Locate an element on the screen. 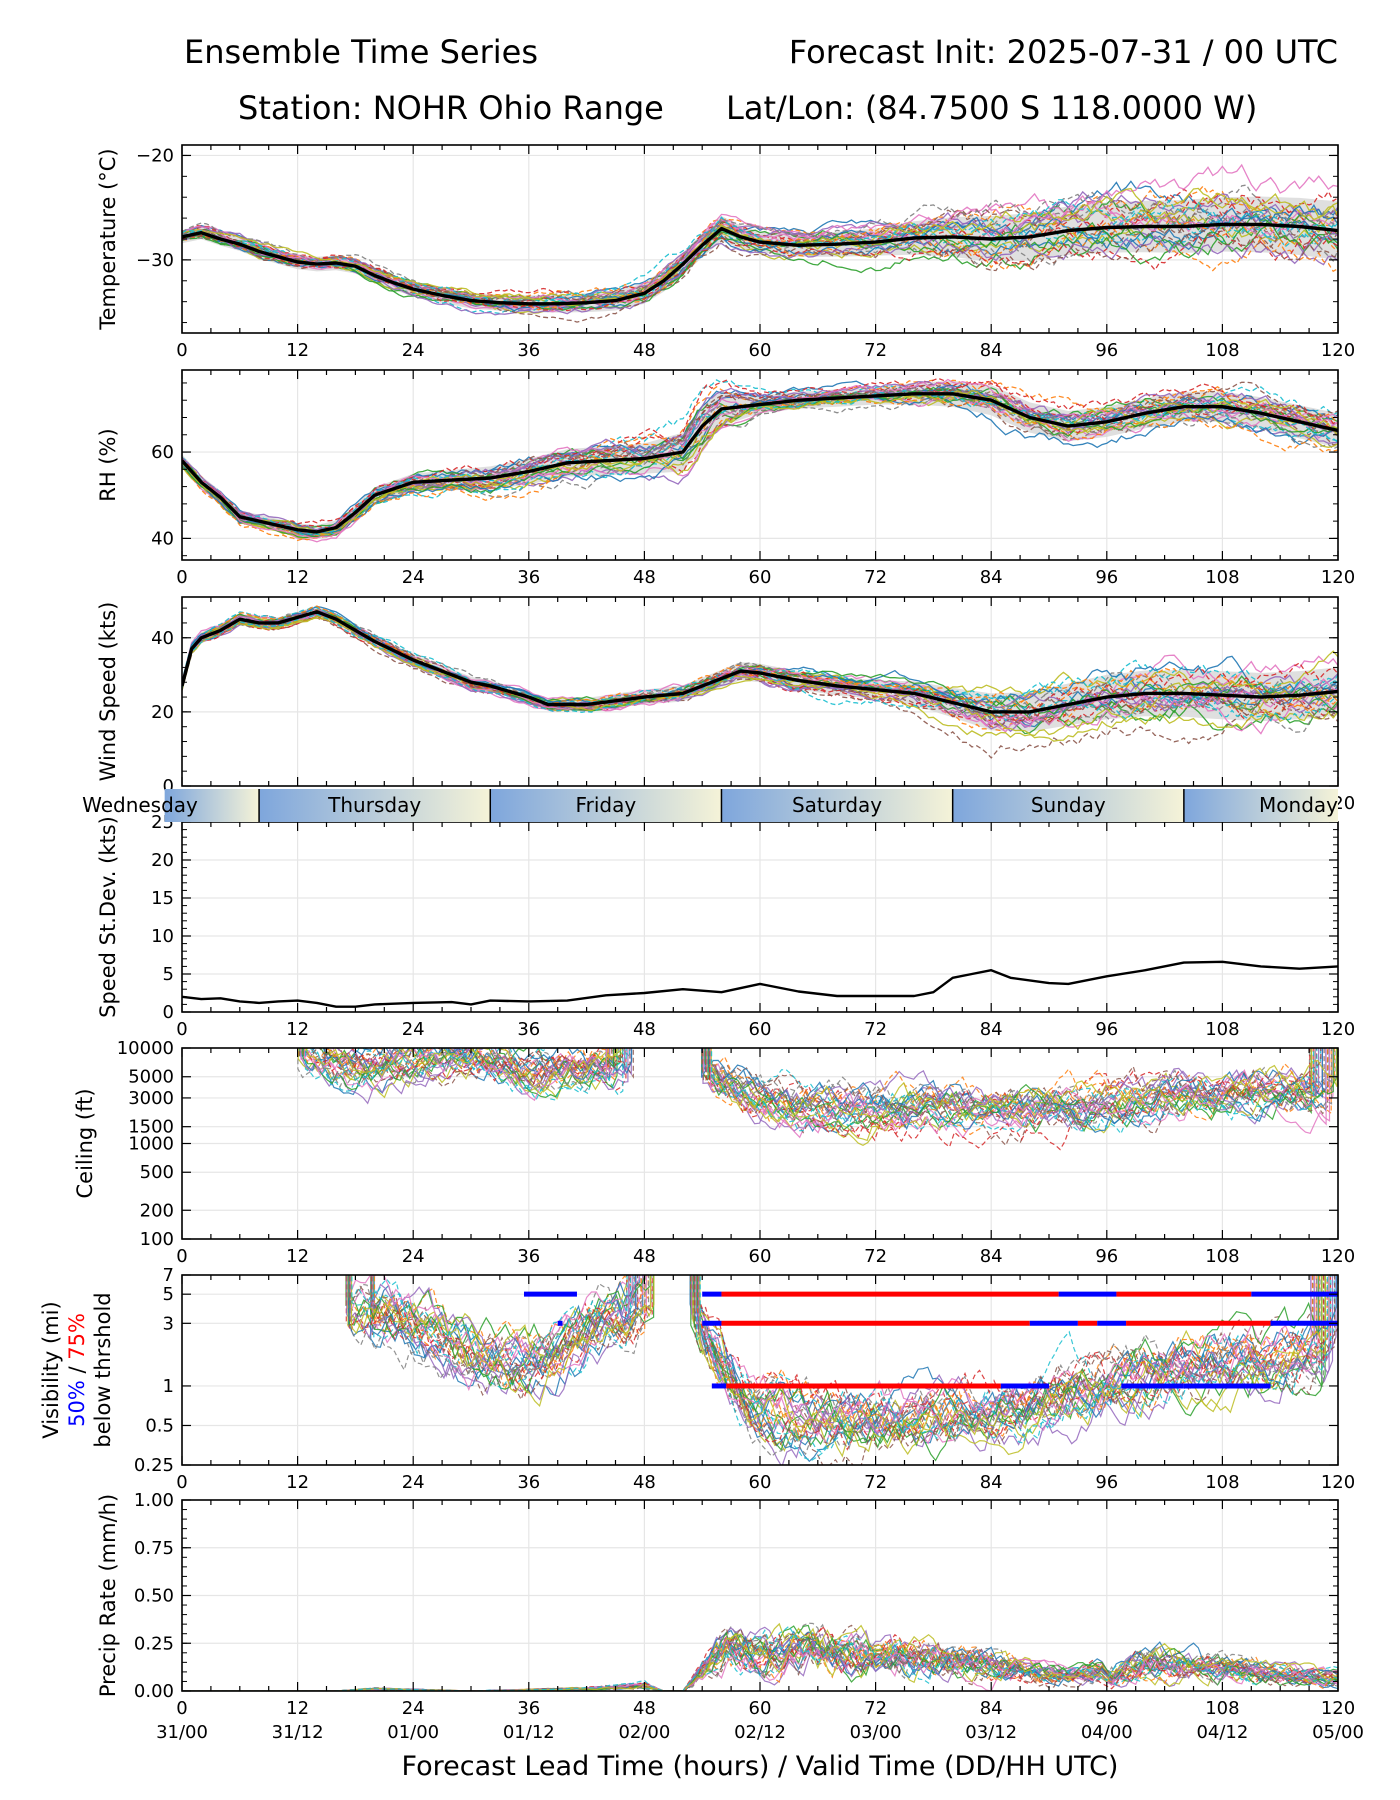 Image resolution: width=1400 pixels, height=1800 pixels. panel-rh: 0 12 24 36 48 60 72 84 96 108 120 40 60 RH (%) is located at coordinates (725, 478).